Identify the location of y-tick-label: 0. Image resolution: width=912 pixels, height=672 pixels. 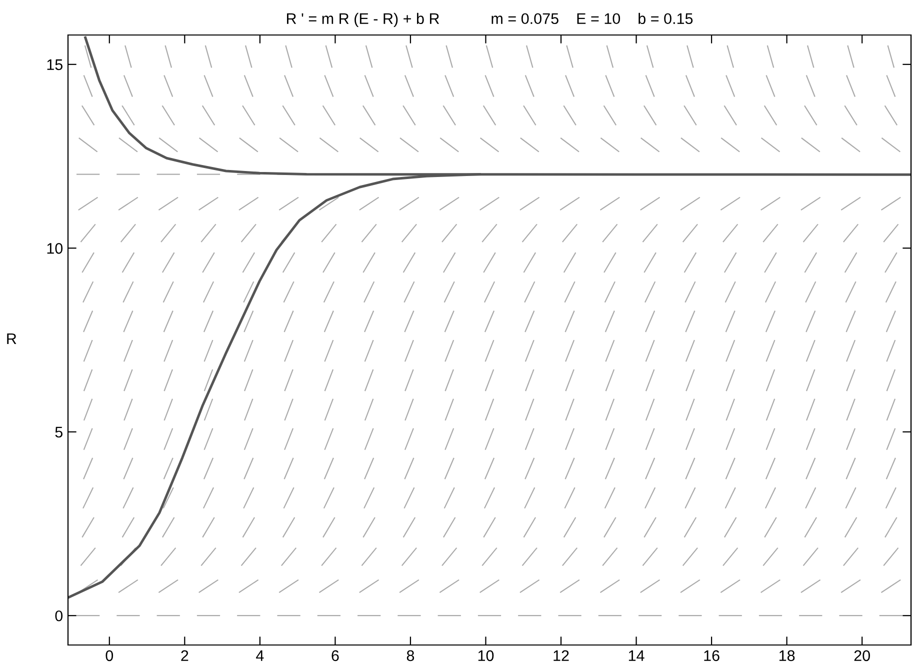
(59, 616).